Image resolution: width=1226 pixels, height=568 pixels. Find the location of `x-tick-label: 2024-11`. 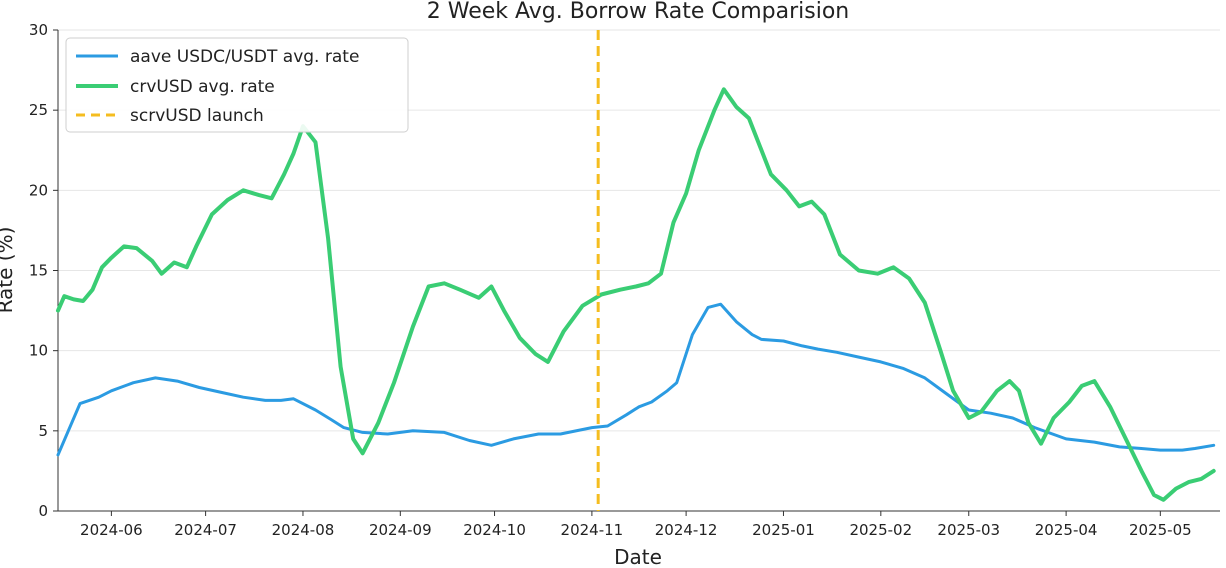

x-tick-label: 2024-11 is located at coordinates (592, 530).